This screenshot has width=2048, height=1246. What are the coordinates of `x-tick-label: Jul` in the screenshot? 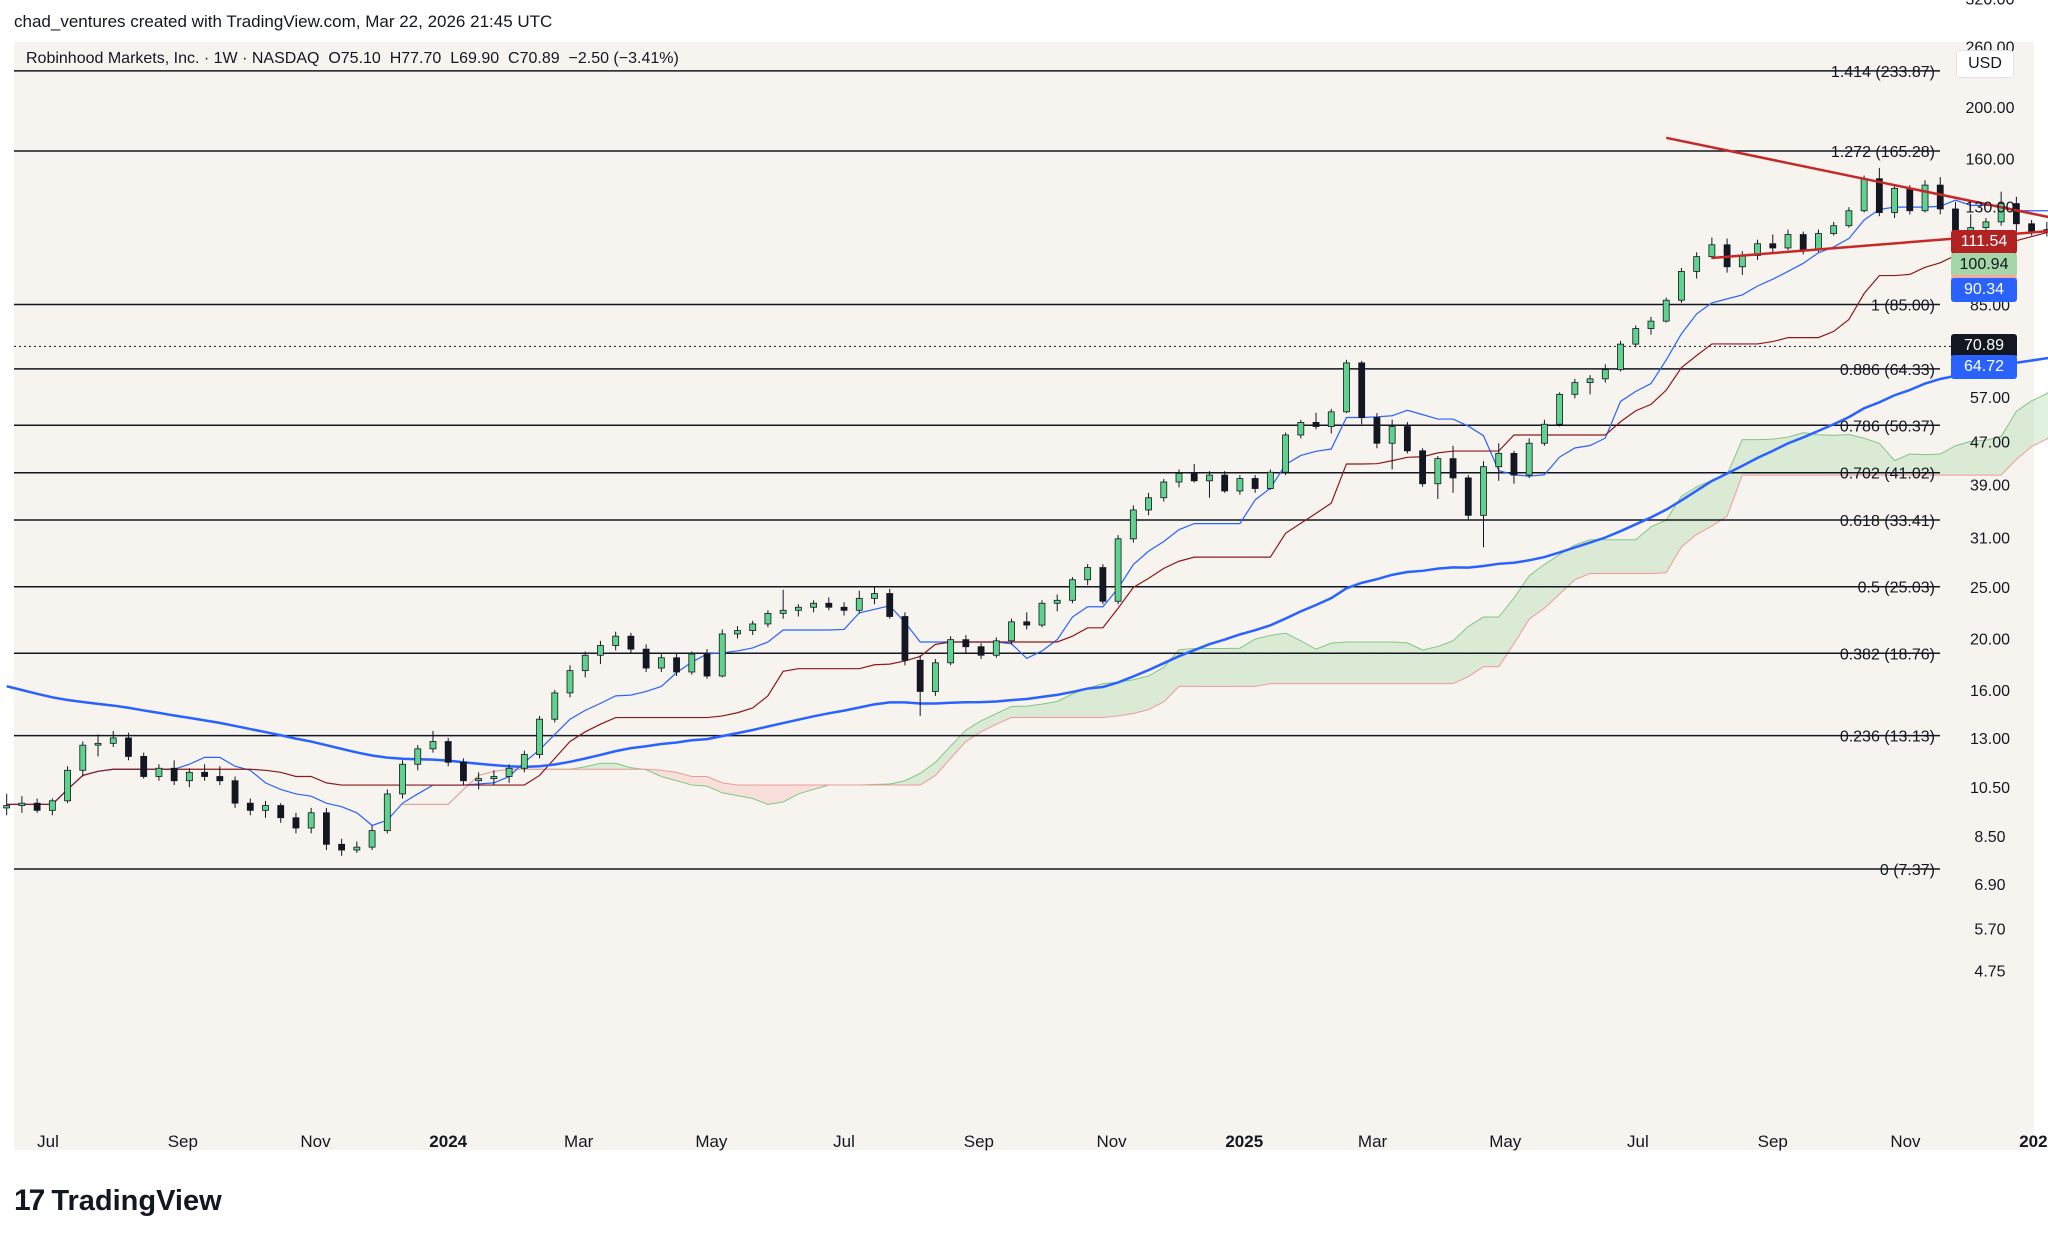 It's located at (844, 1141).